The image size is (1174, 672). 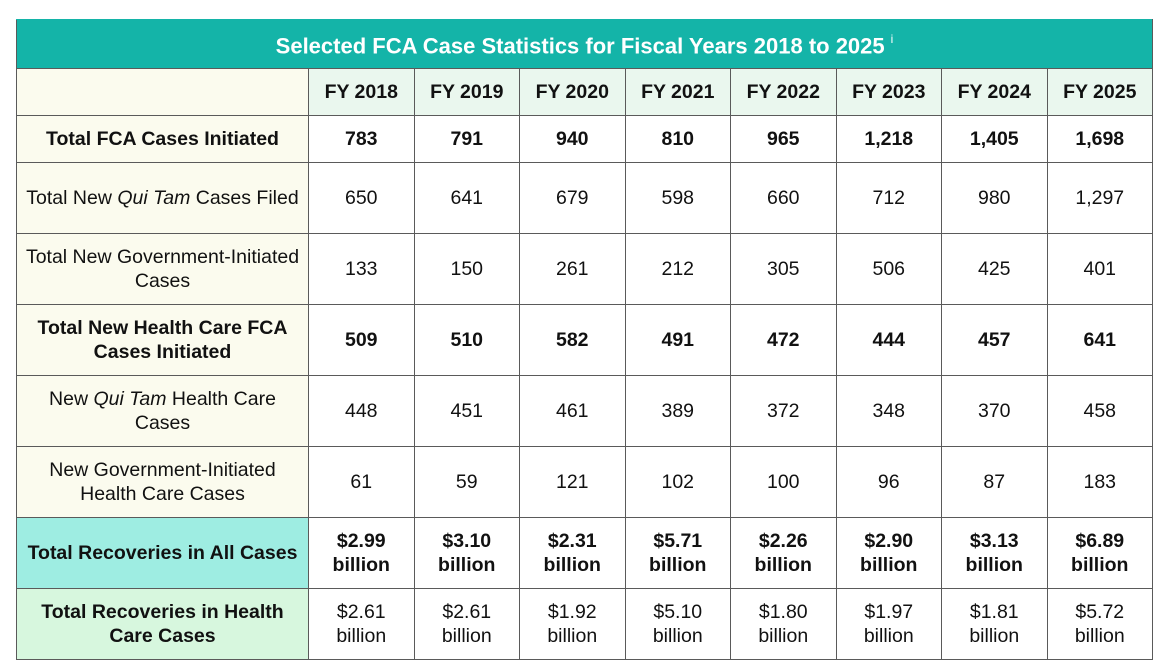 I want to click on cell-amount: $2.61, so click(x=361, y=612).